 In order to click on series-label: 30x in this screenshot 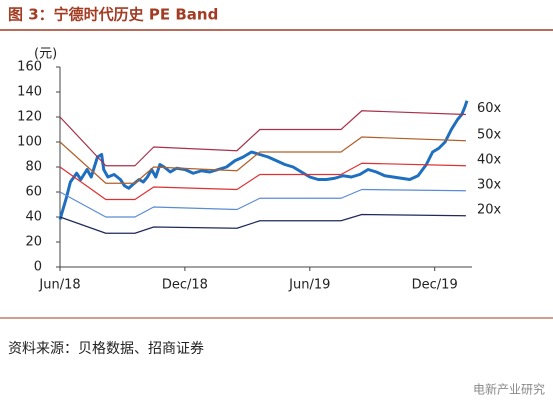, I will do `click(489, 184)`.